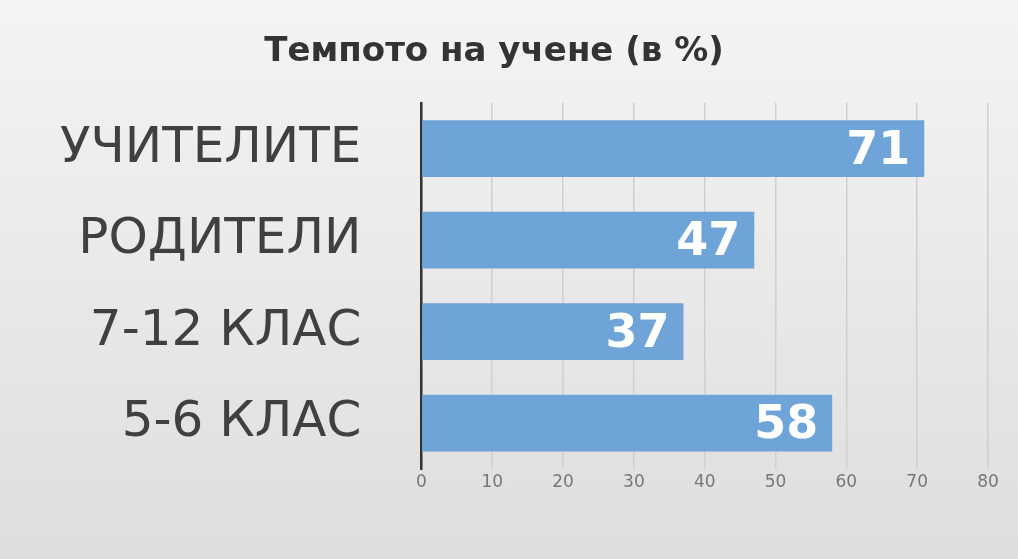  Describe the element at coordinates (492, 480) in the screenshot. I see `x-tick-label: 10` at that location.